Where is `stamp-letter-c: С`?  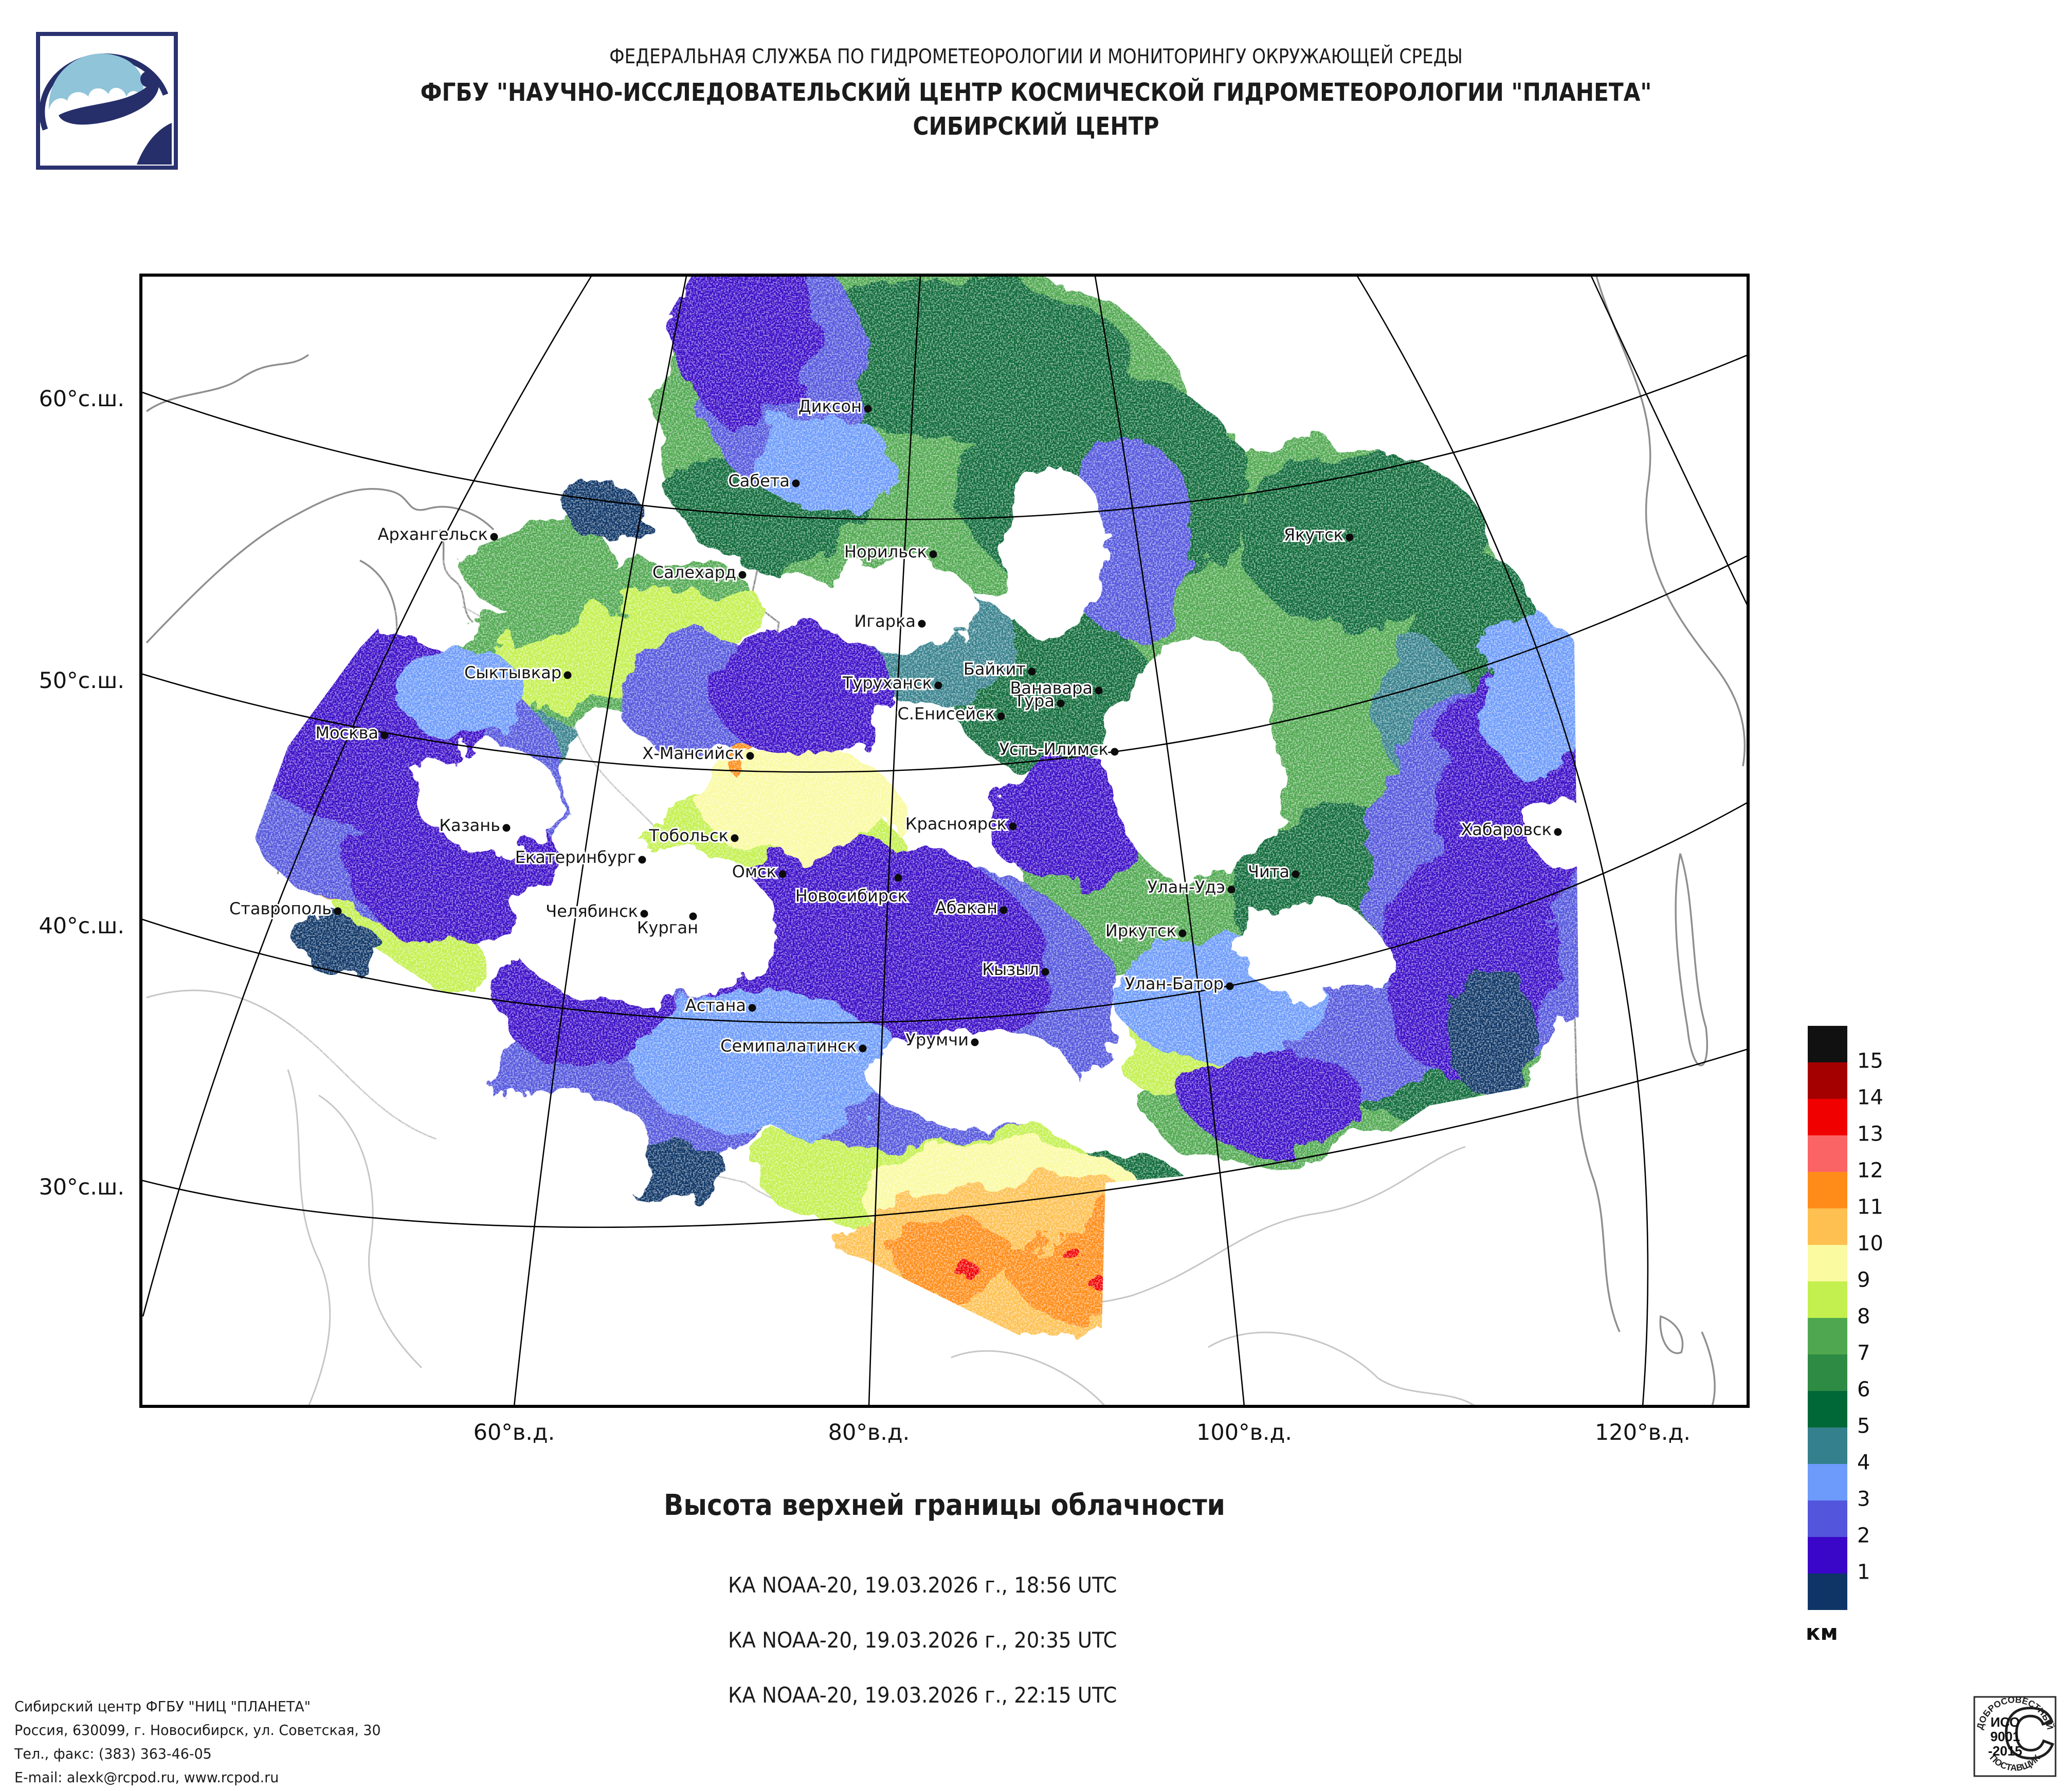
stamp-letter-c: С is located at coordinates (2029, 1734).